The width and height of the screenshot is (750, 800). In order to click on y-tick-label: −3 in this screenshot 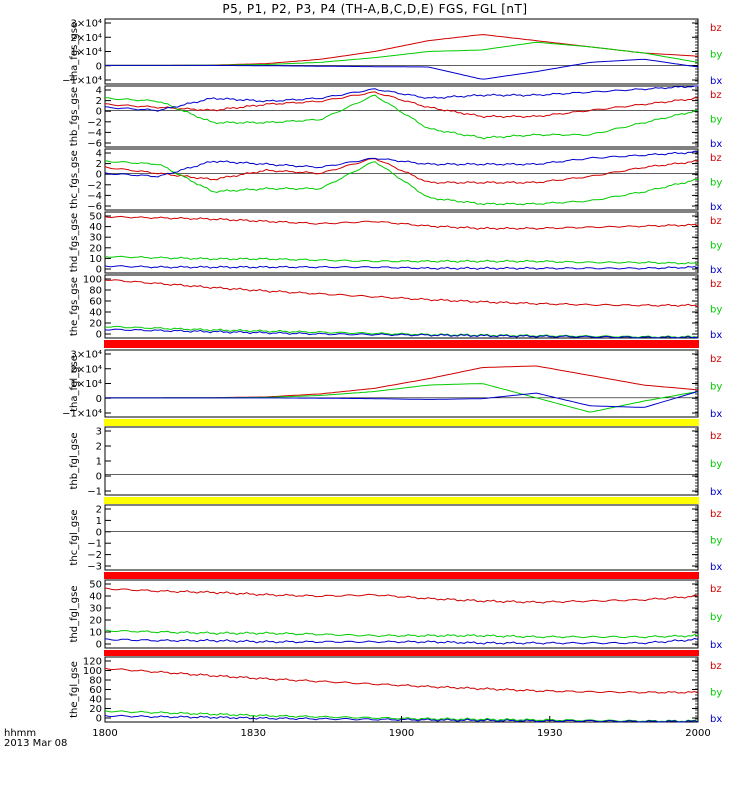, I will do `click(94, 567)`.